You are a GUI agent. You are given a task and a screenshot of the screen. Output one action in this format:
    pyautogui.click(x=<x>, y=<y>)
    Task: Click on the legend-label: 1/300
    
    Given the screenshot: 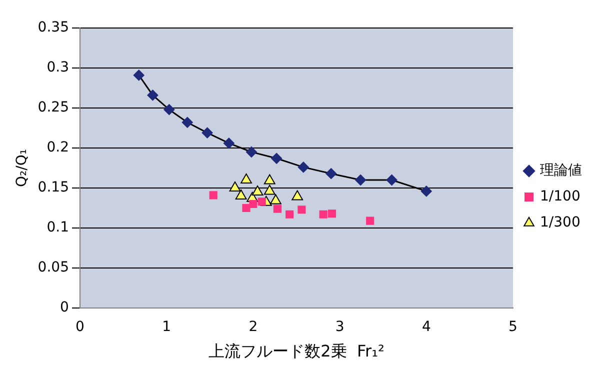 What is the action you would take?
    pyautogui.click(x=560, y=222)
    